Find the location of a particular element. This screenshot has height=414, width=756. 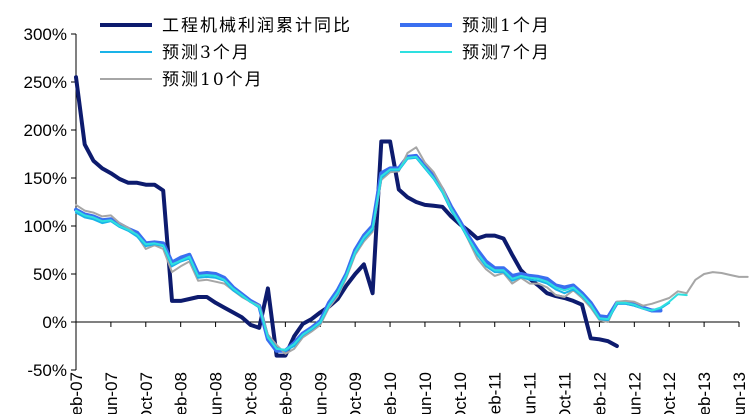

x-tick-label: Feb-07 is located at coordinates (76, 393).